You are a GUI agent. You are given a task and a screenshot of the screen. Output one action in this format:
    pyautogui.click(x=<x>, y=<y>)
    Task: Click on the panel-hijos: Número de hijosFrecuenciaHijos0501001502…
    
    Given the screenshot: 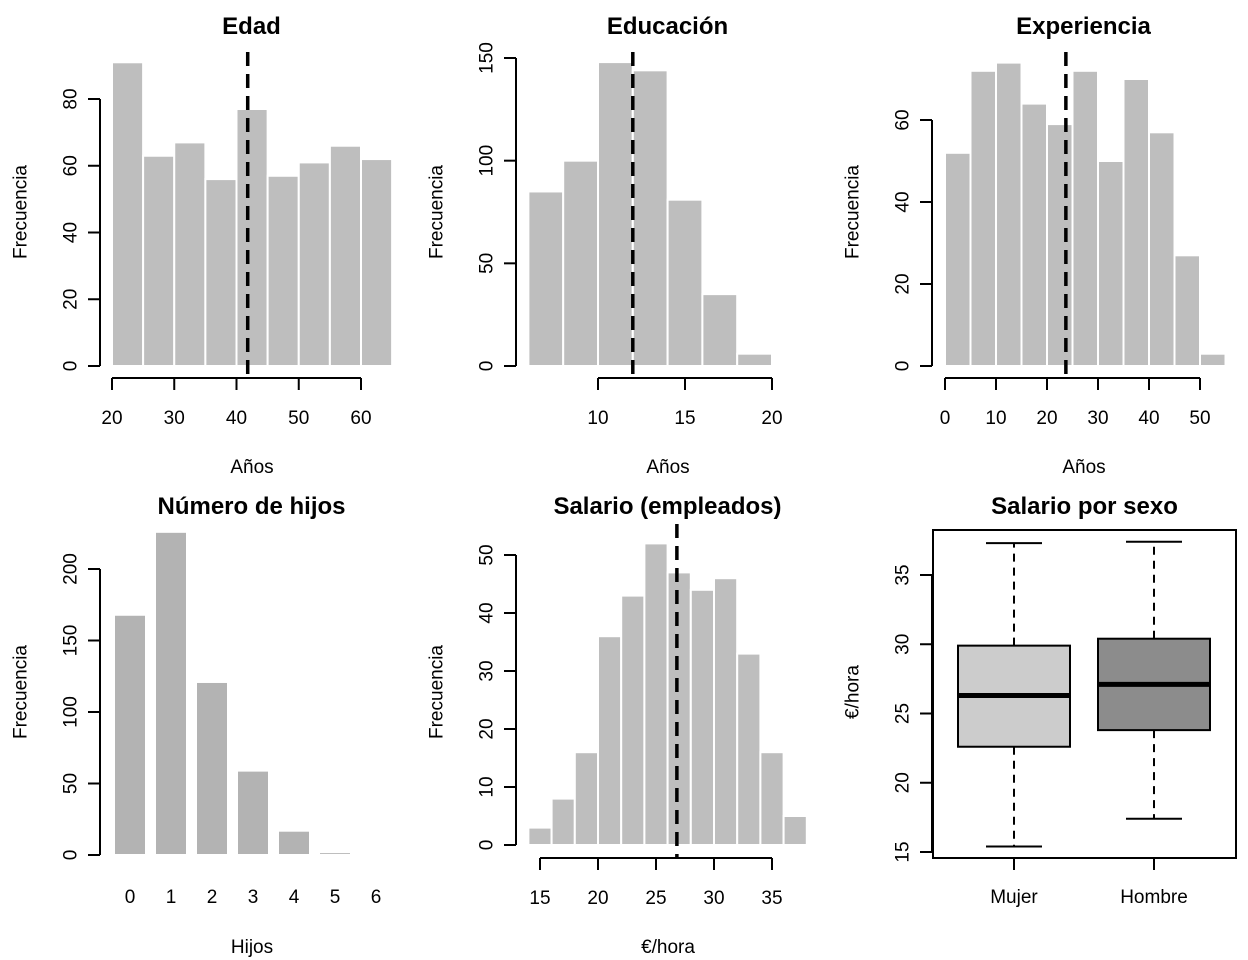 What is the action you would take?
    pyautogui.click(x=196, y=725)
    